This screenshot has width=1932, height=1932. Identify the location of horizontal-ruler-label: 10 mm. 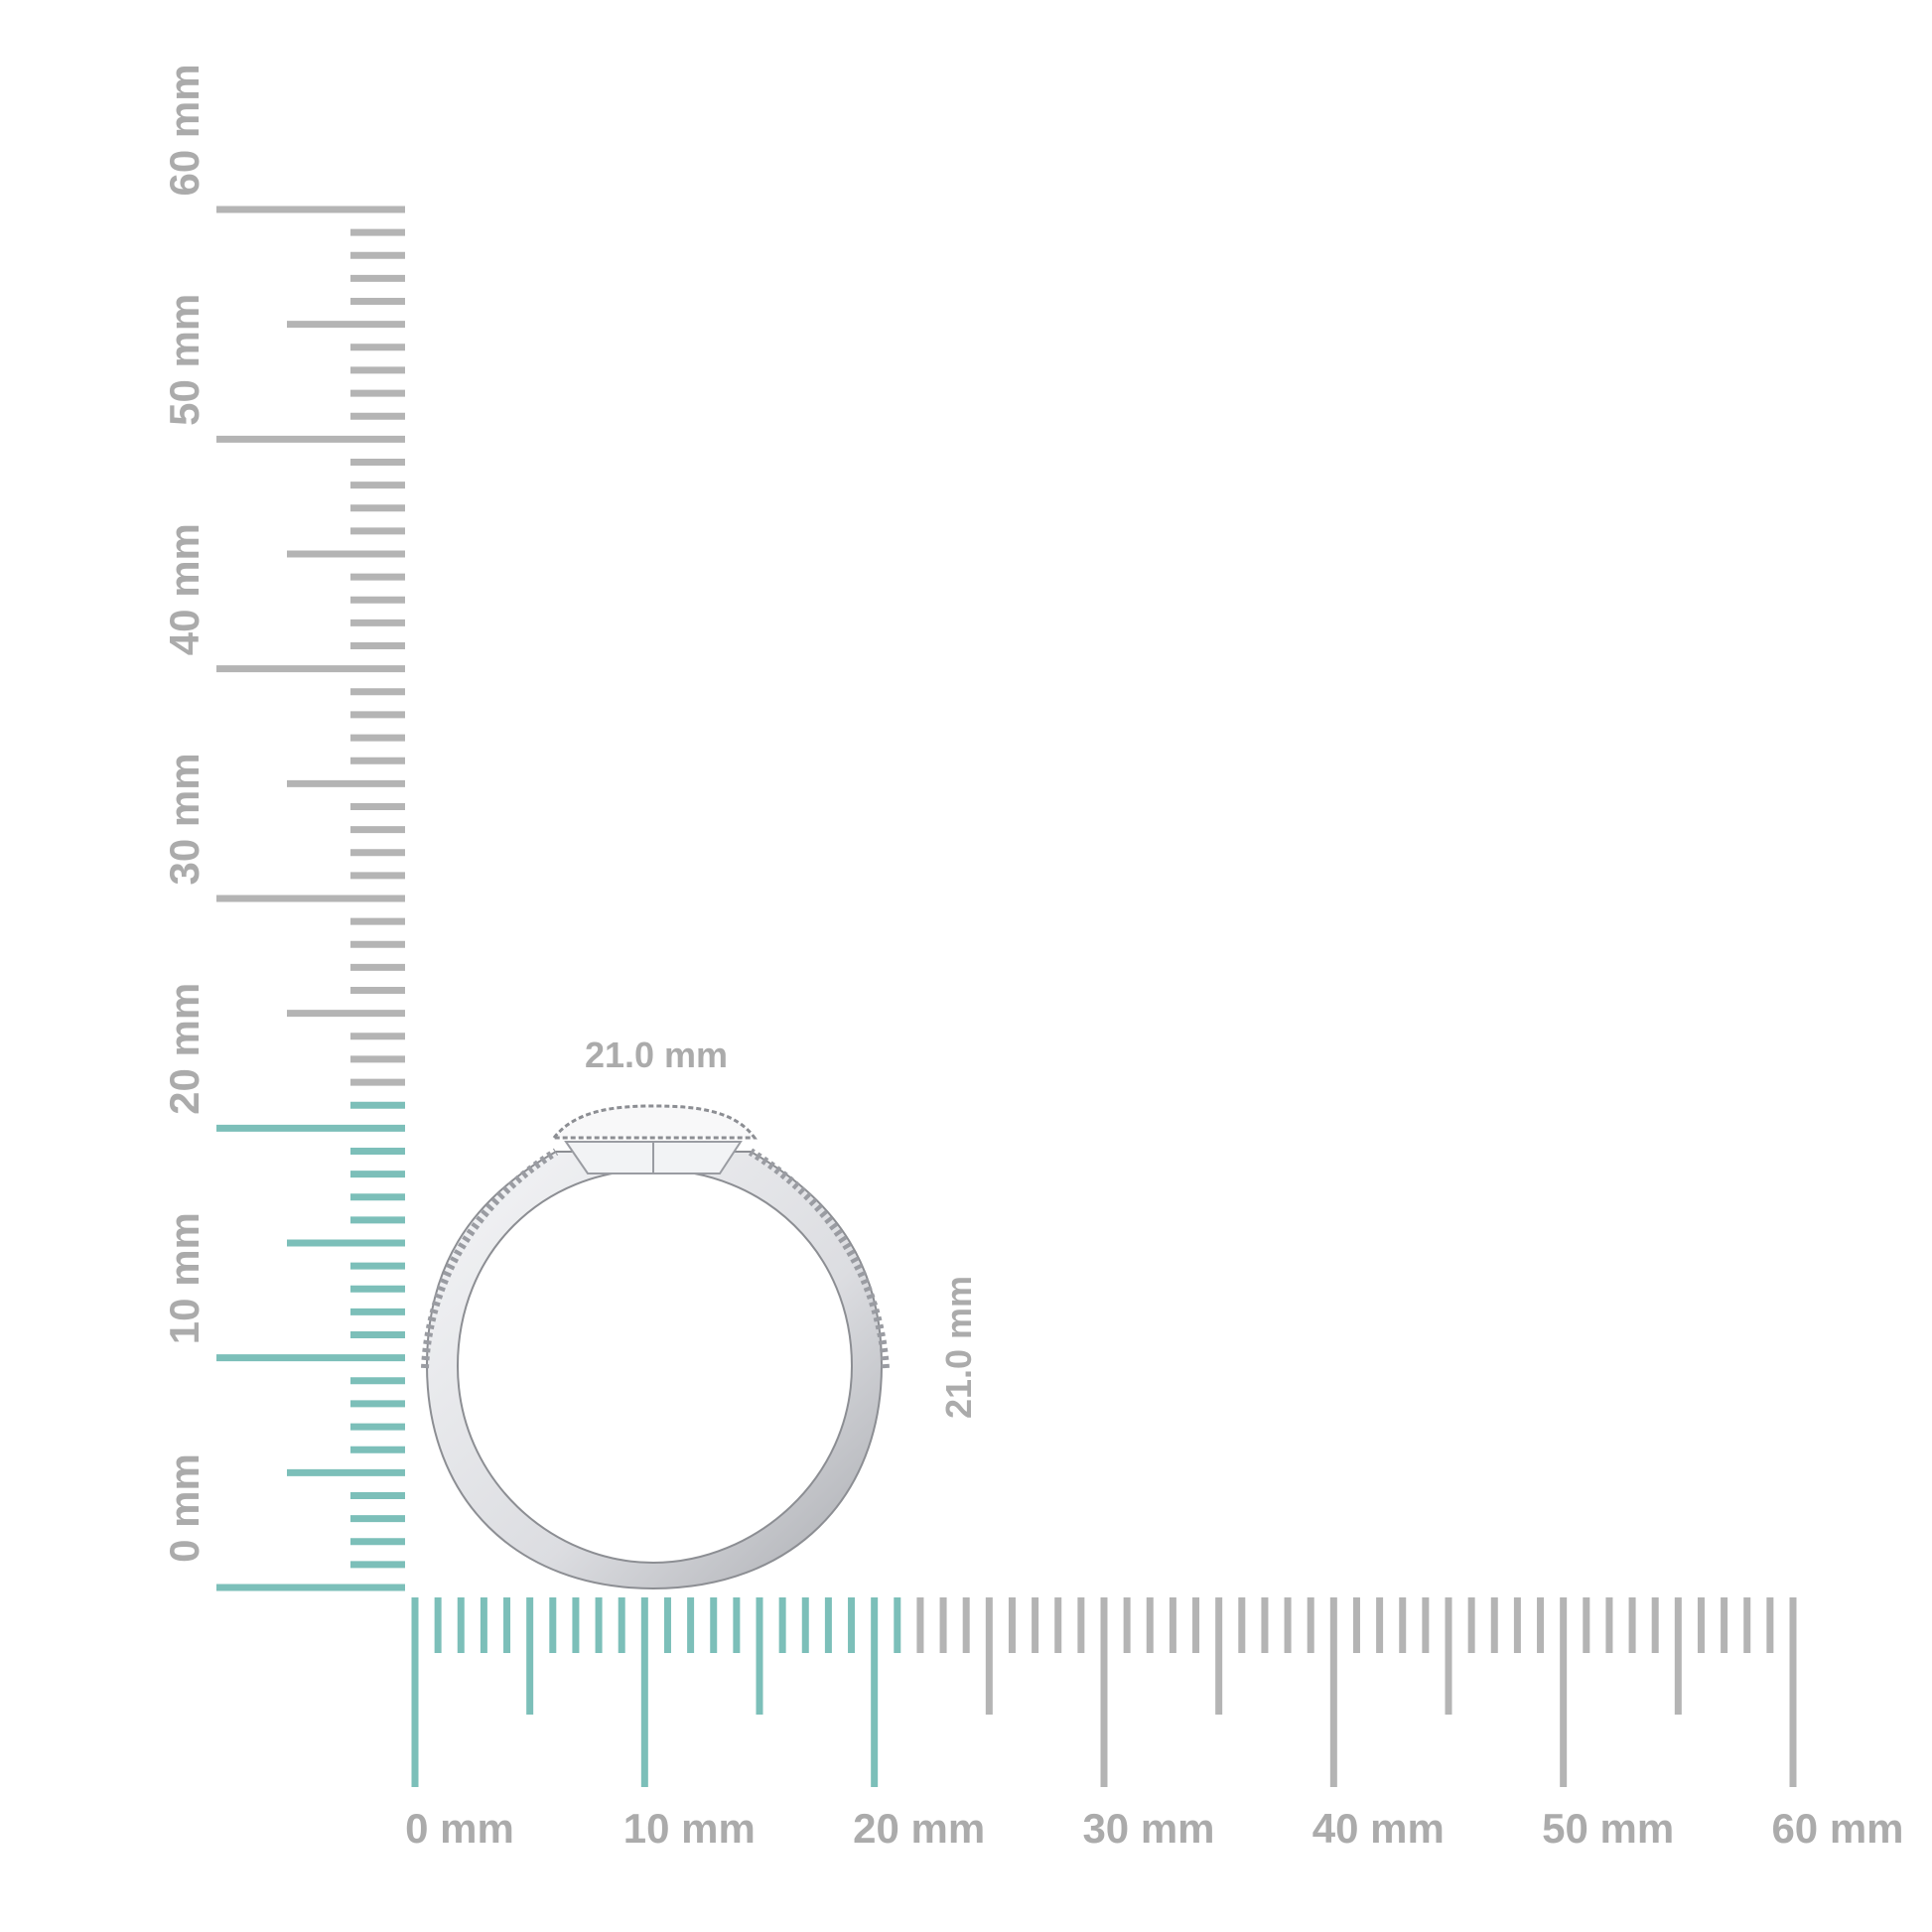
(690, 1828).